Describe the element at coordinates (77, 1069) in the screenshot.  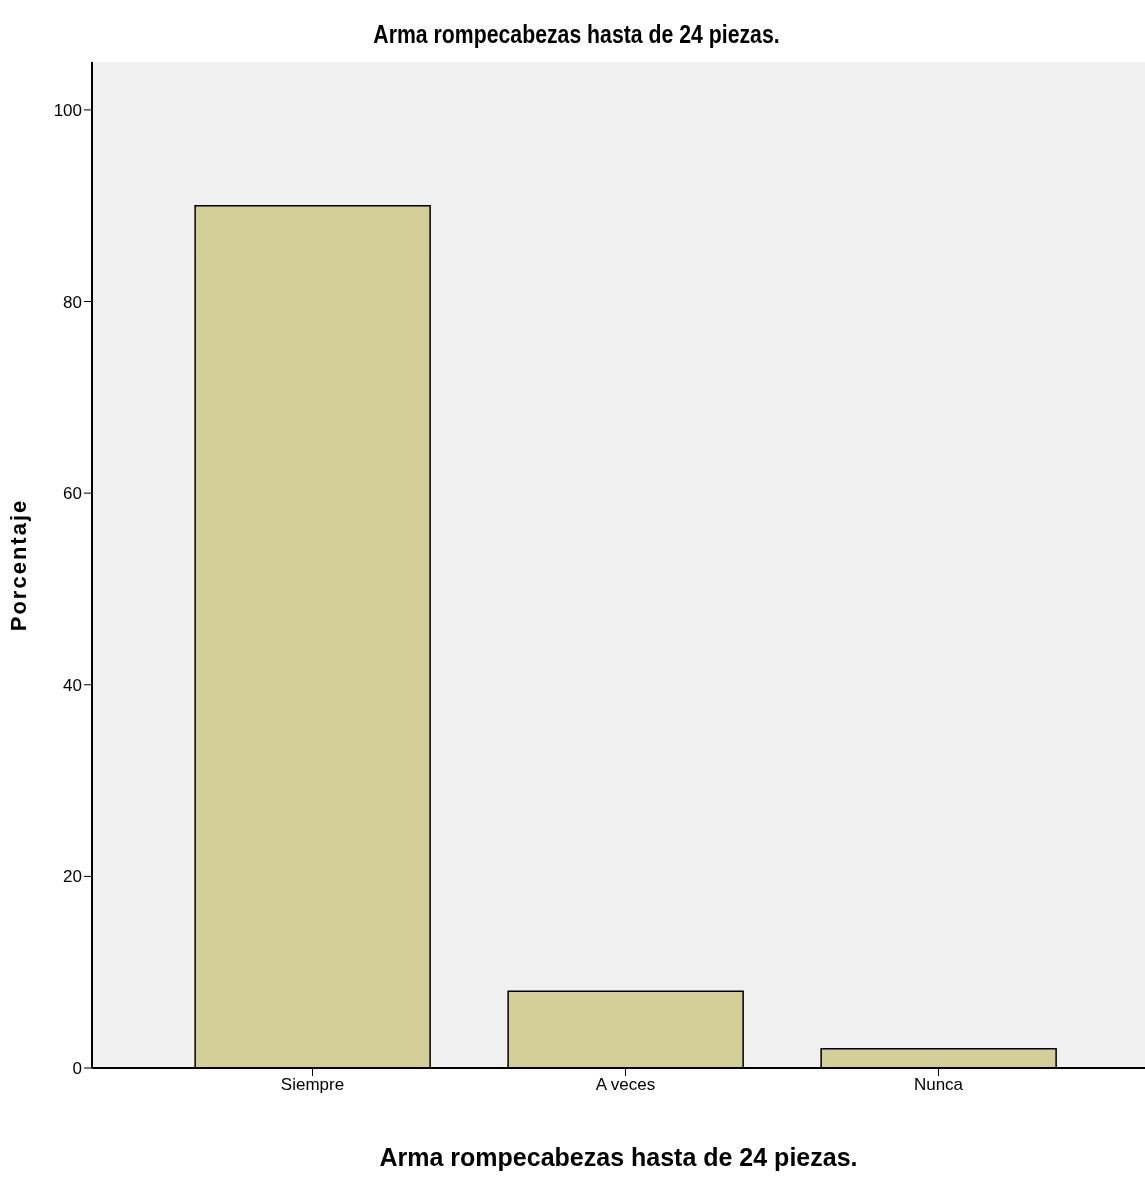
I see `y-tick-label: 0` at that location.